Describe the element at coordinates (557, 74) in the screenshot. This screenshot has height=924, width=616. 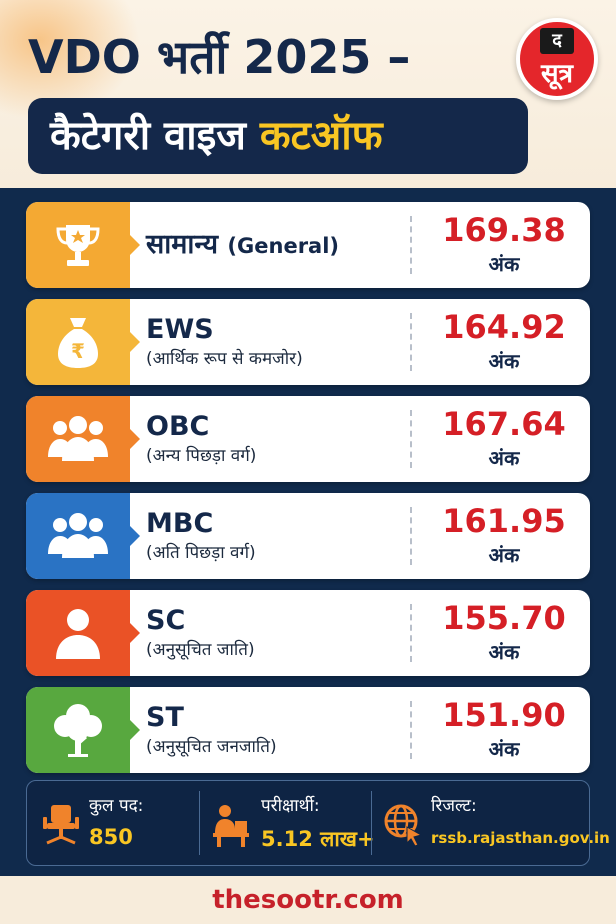
I see `logo-bottom-text: सूत्र` at that location.